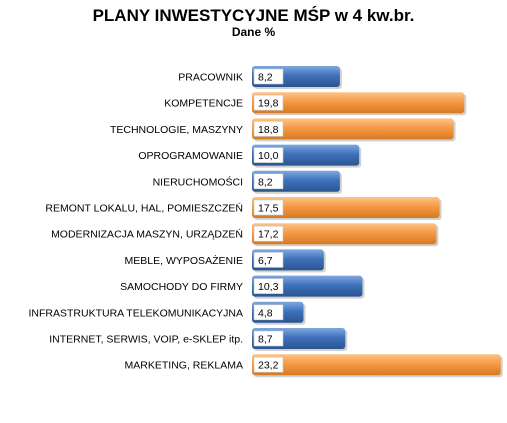  I want to click on category-label: TECHNOLOGIE, MASZYNY, so click(176, 130).